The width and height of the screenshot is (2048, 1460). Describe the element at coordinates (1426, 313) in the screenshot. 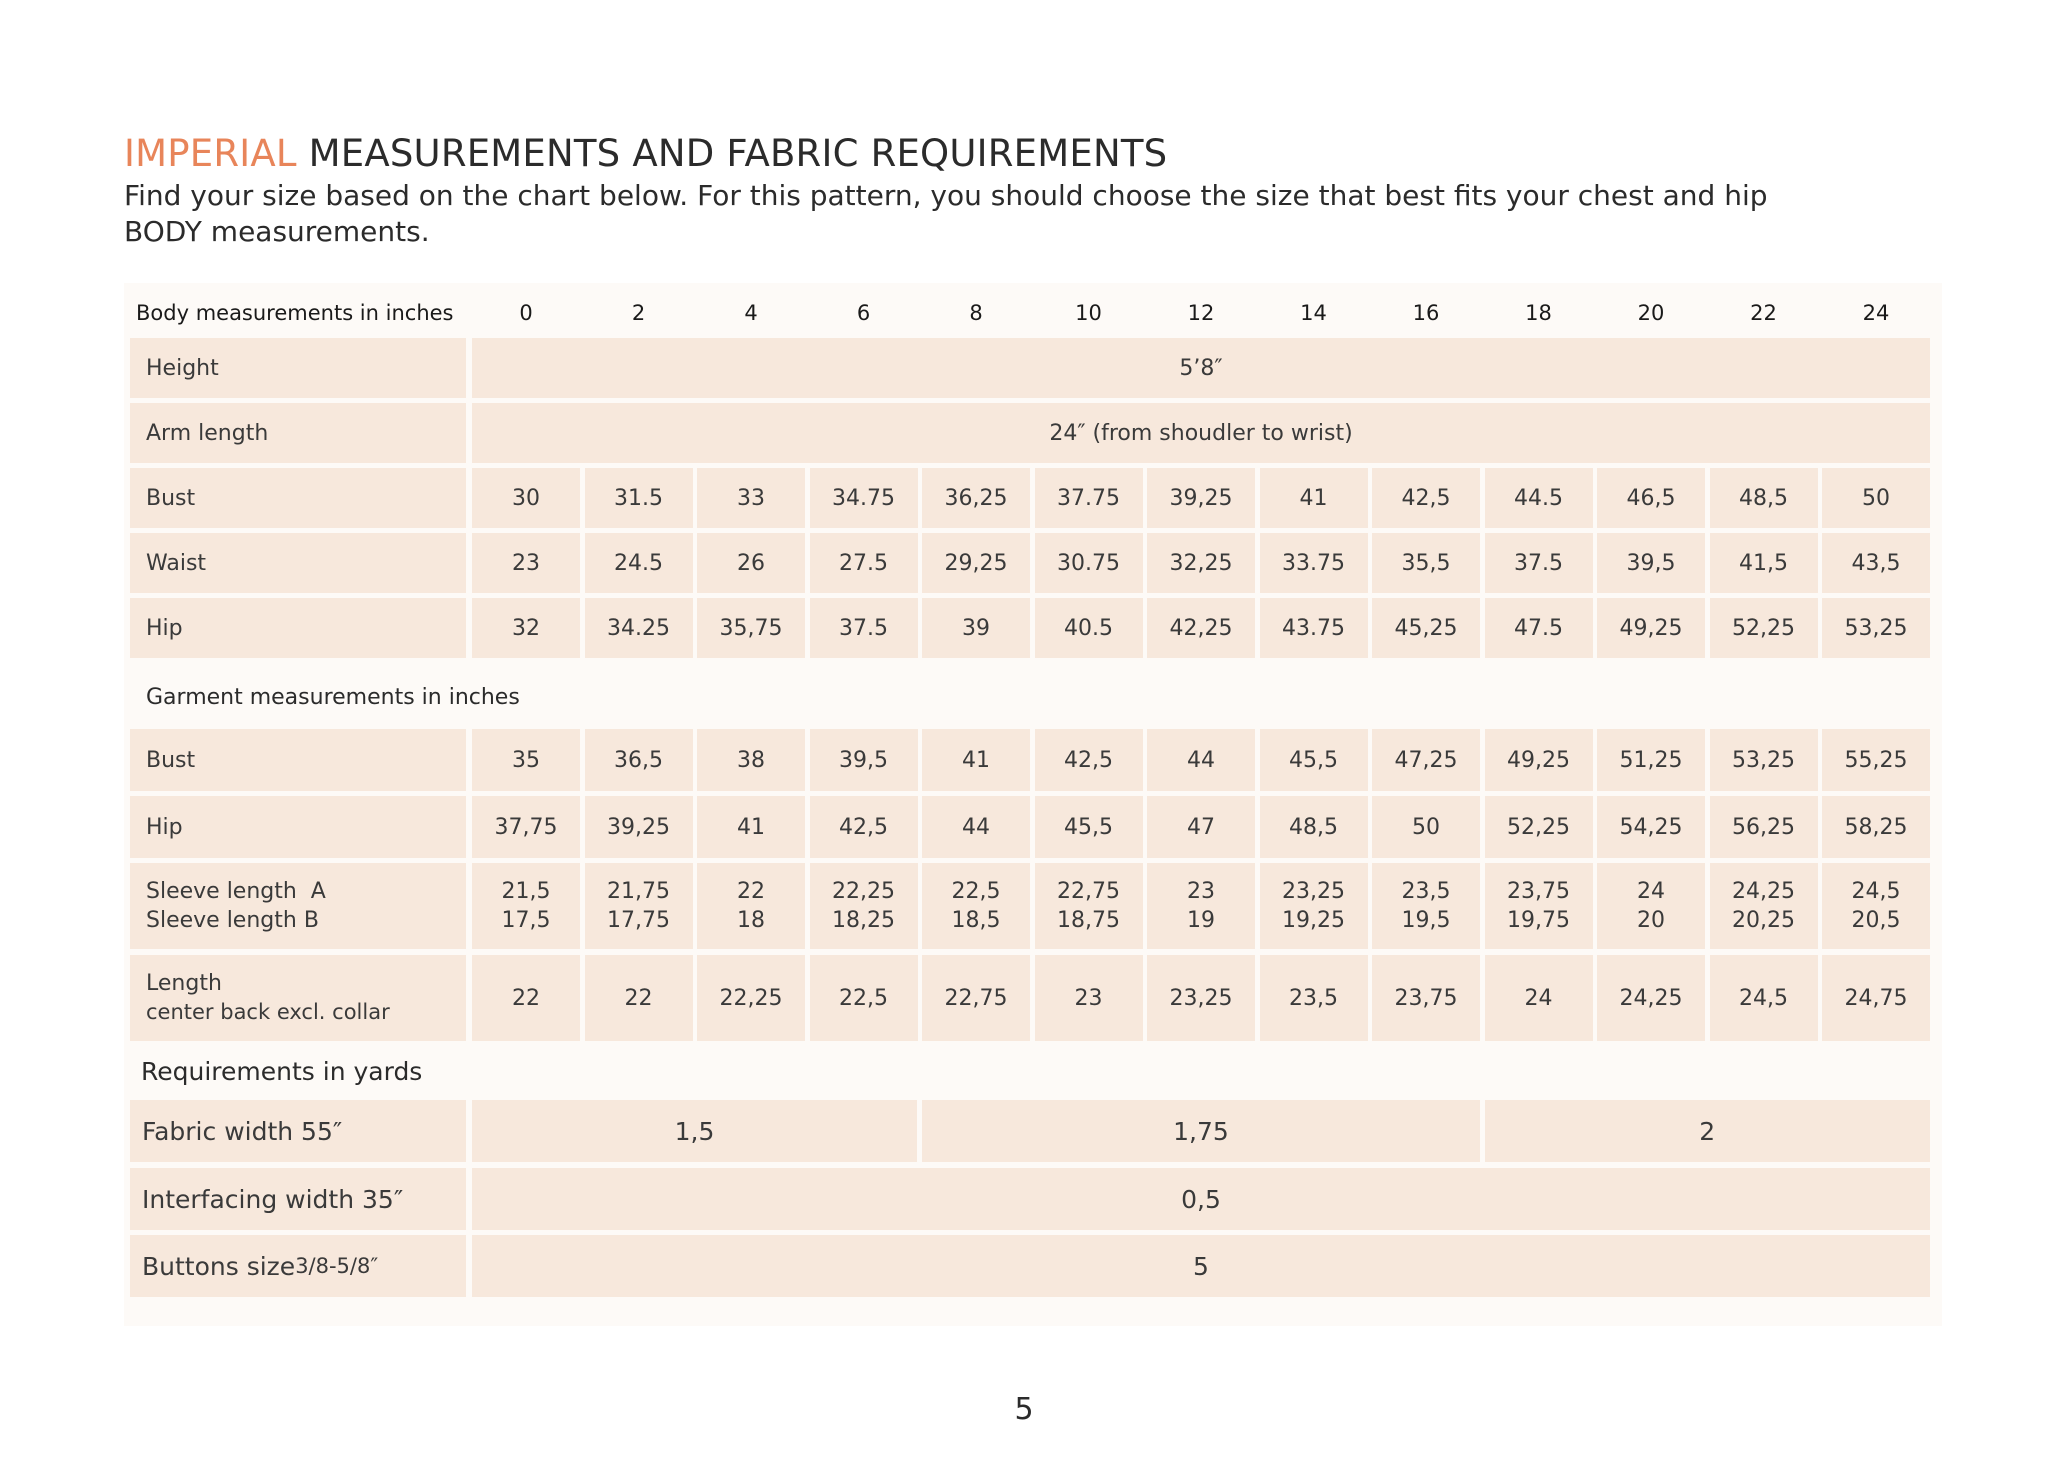

I see `size-header: 16` at that location.